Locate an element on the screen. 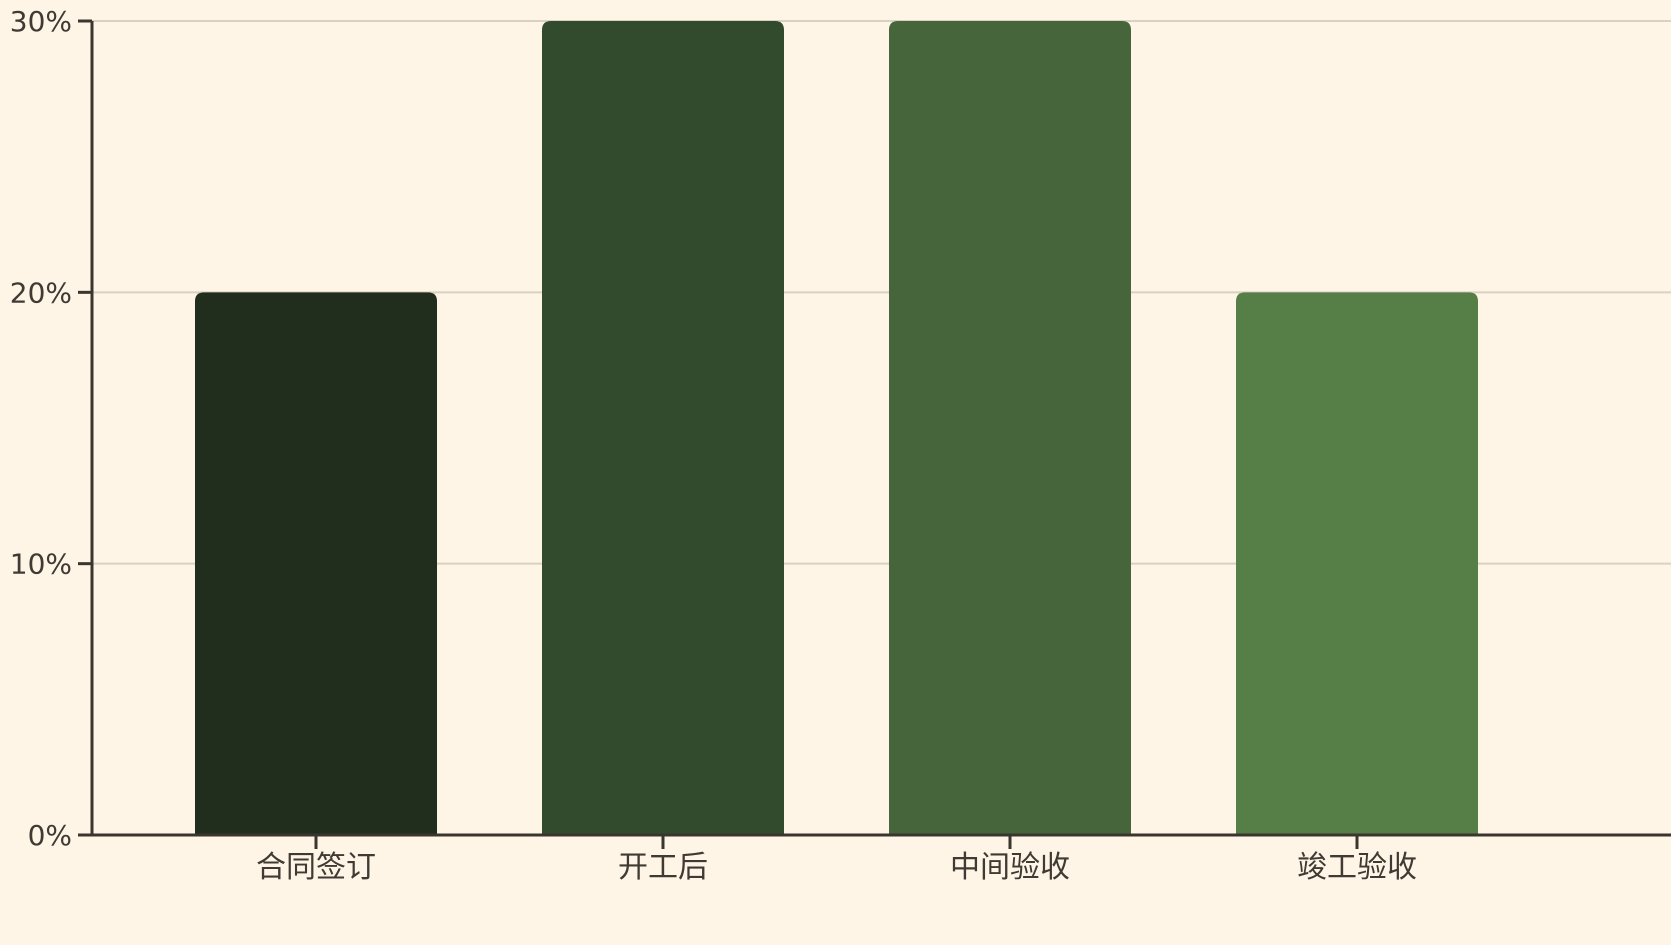  x-tick-label: 中间验收 is located at coordinates (1010, 867).